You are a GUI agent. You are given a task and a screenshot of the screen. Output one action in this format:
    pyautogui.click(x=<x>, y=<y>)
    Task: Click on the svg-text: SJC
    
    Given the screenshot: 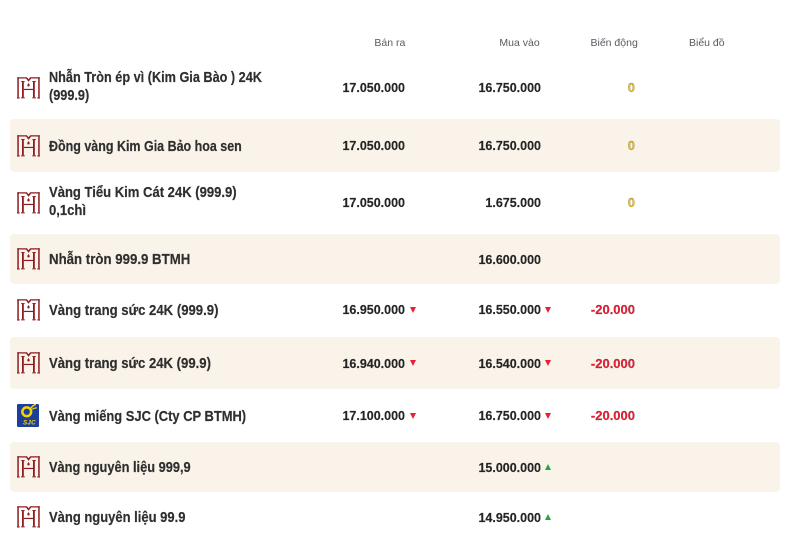 What is the action you would take?
    pyautogui.click(x=29, y=422)
    